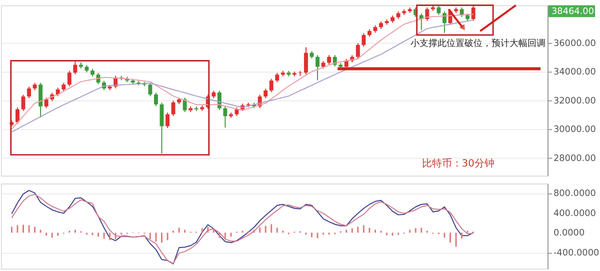  Describe the element at coordinates (576, 253) in the screenshot. I see `y-tick-label: -400.0000` at that location.